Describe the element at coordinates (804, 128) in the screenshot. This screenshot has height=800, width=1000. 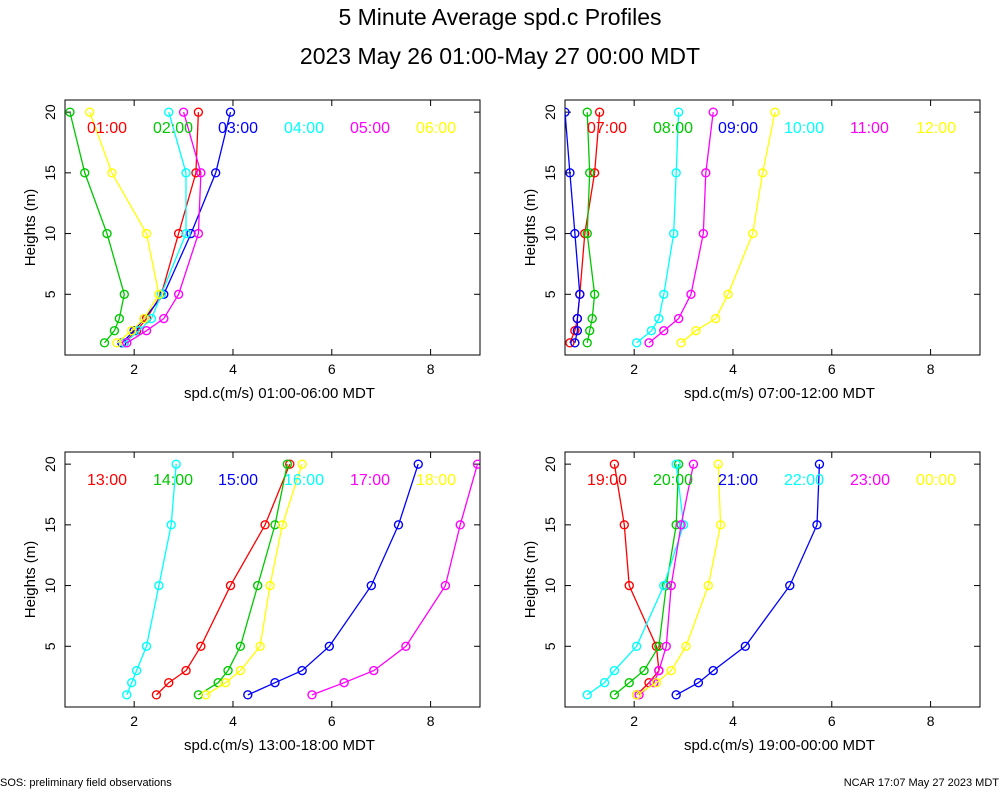
I see `legend-label: 10:00` at that location.